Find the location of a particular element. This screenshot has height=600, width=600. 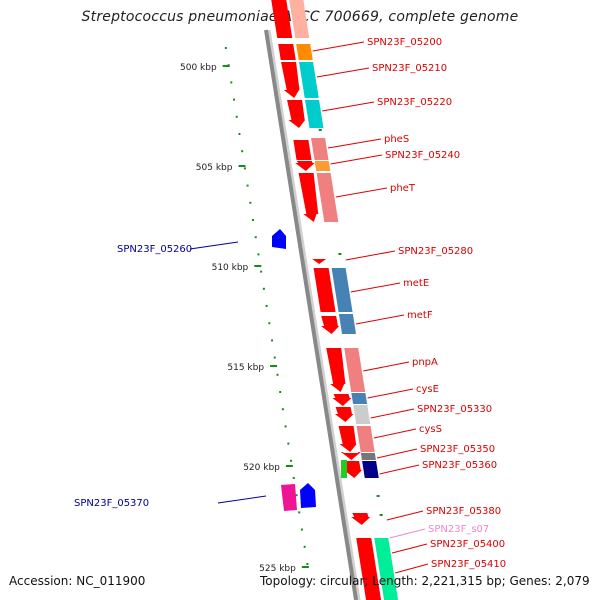

backbone-shadow is located at coordinates (314, 314).